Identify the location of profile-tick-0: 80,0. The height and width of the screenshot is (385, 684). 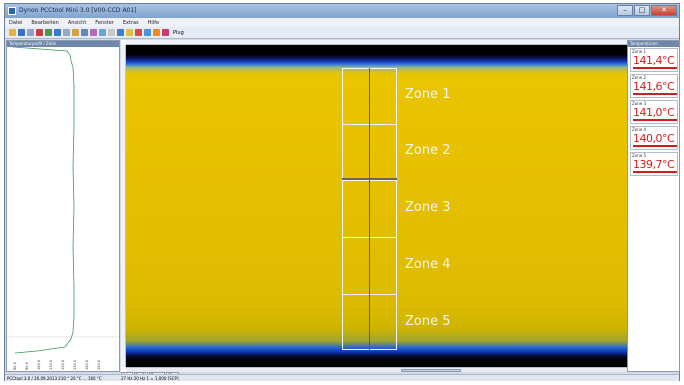
(15, 366).